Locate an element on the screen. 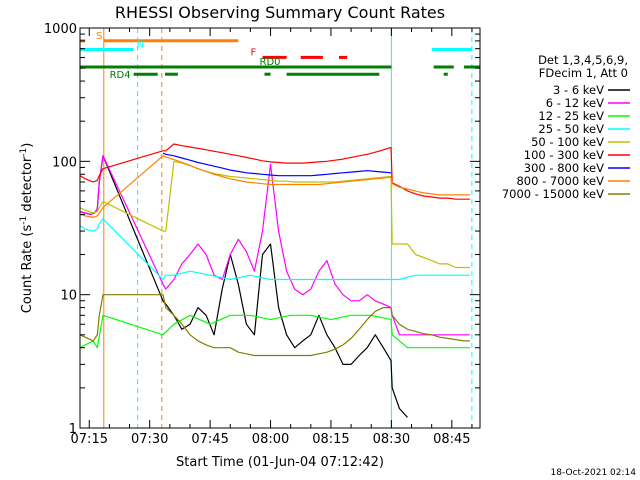 This screenshot has width=640, height=480. y-axis-label: Count Rate (s-1 detector-1) is located at coordinates (27, 228).